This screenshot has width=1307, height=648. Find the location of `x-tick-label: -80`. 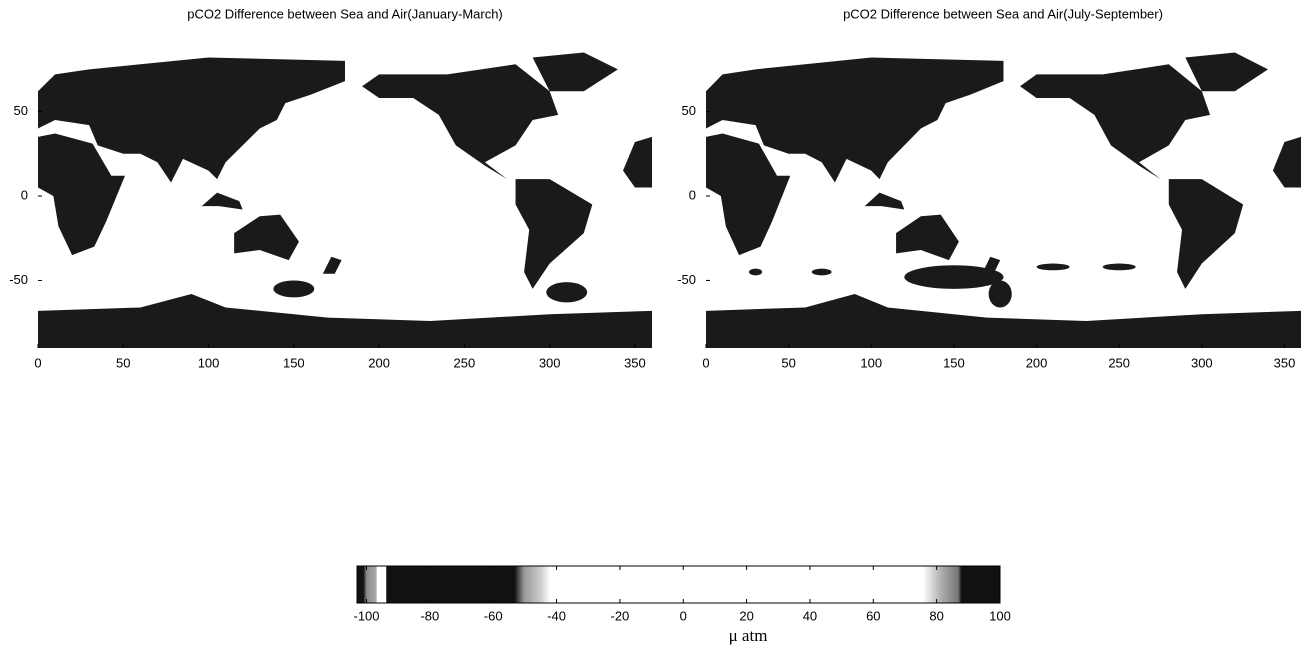

x-tick-label: -80 is located at coordinates (429, 615).